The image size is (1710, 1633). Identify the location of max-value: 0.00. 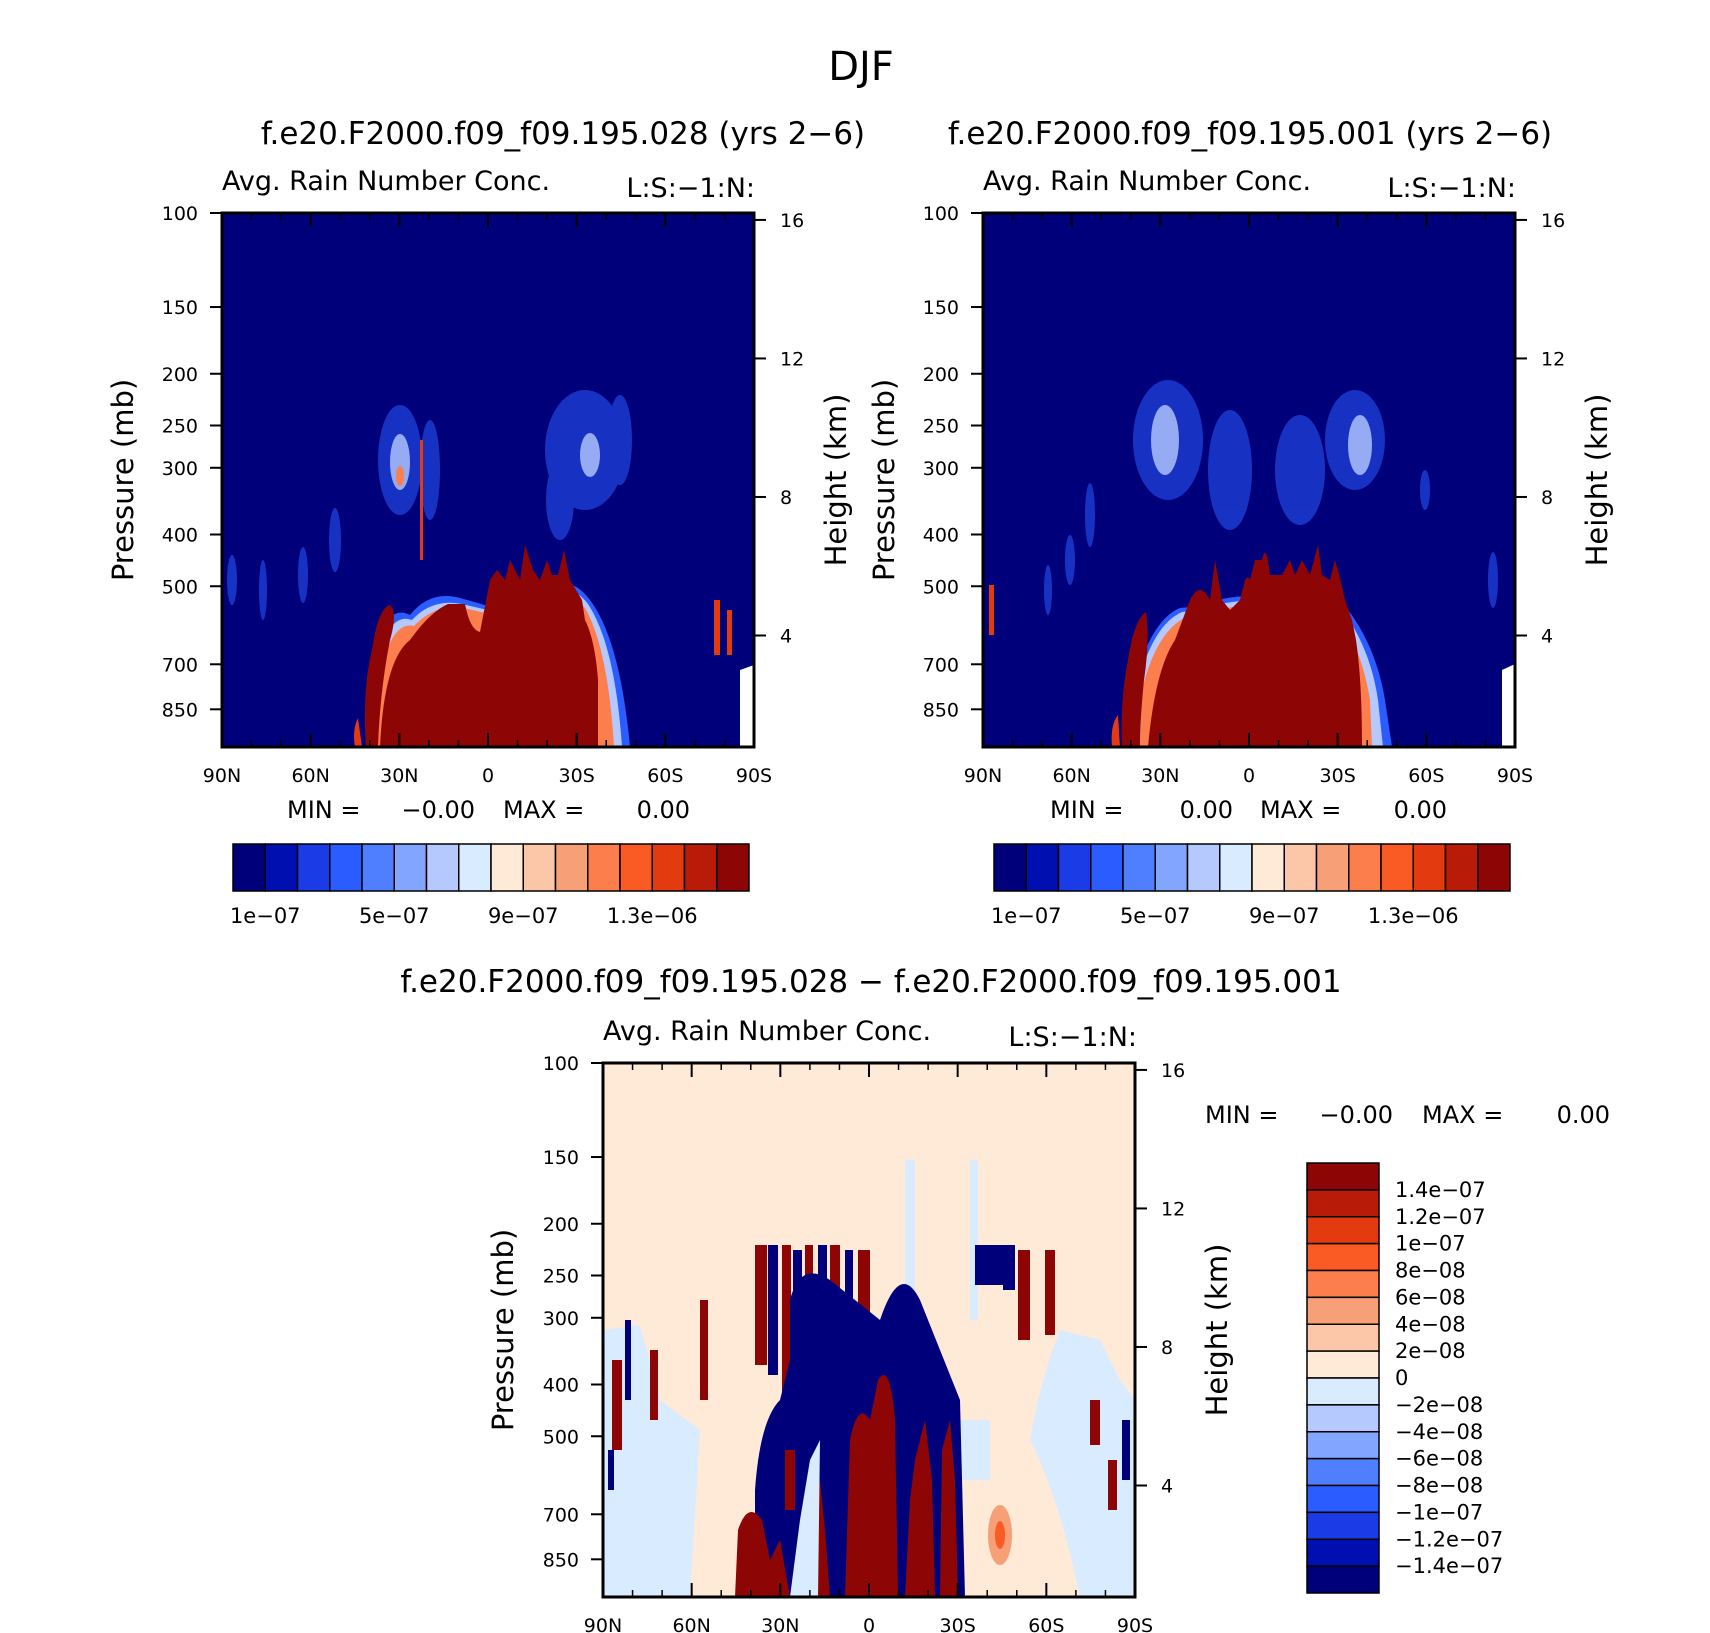
(1420, 810).